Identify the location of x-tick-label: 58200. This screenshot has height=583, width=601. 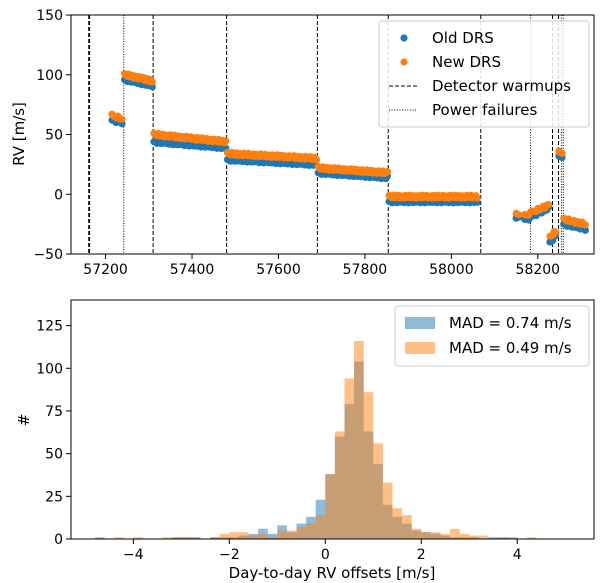
(538, 270).